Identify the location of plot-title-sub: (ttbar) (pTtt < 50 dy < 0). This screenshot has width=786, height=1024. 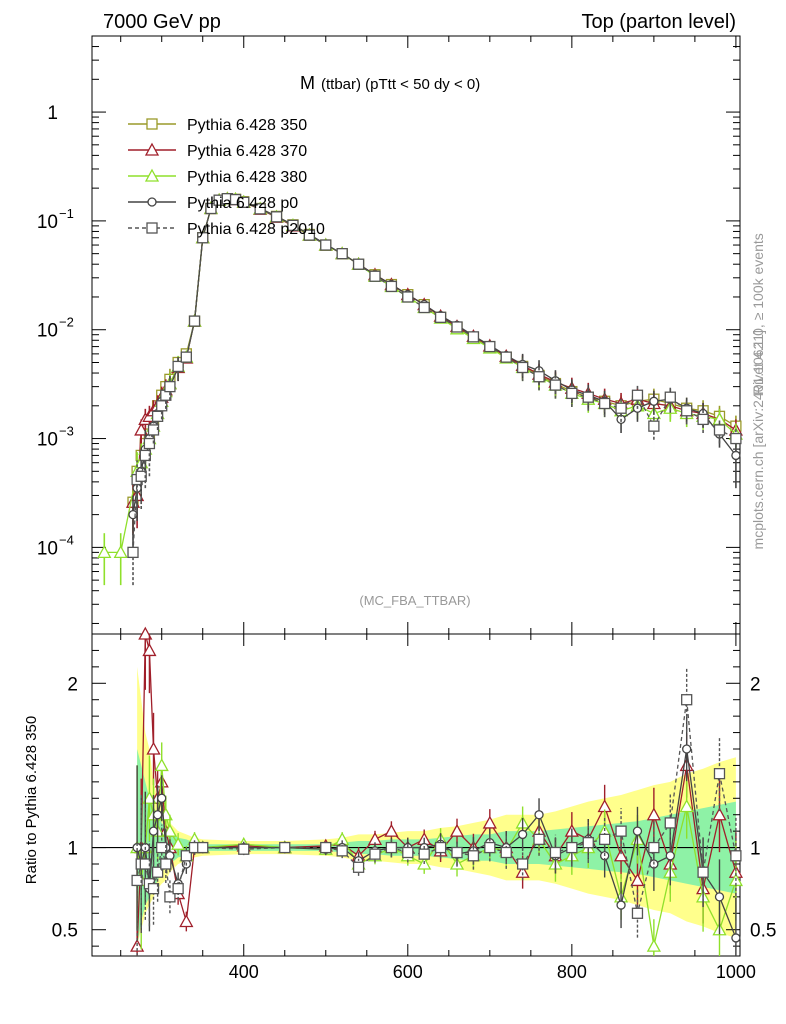
(400, 84).